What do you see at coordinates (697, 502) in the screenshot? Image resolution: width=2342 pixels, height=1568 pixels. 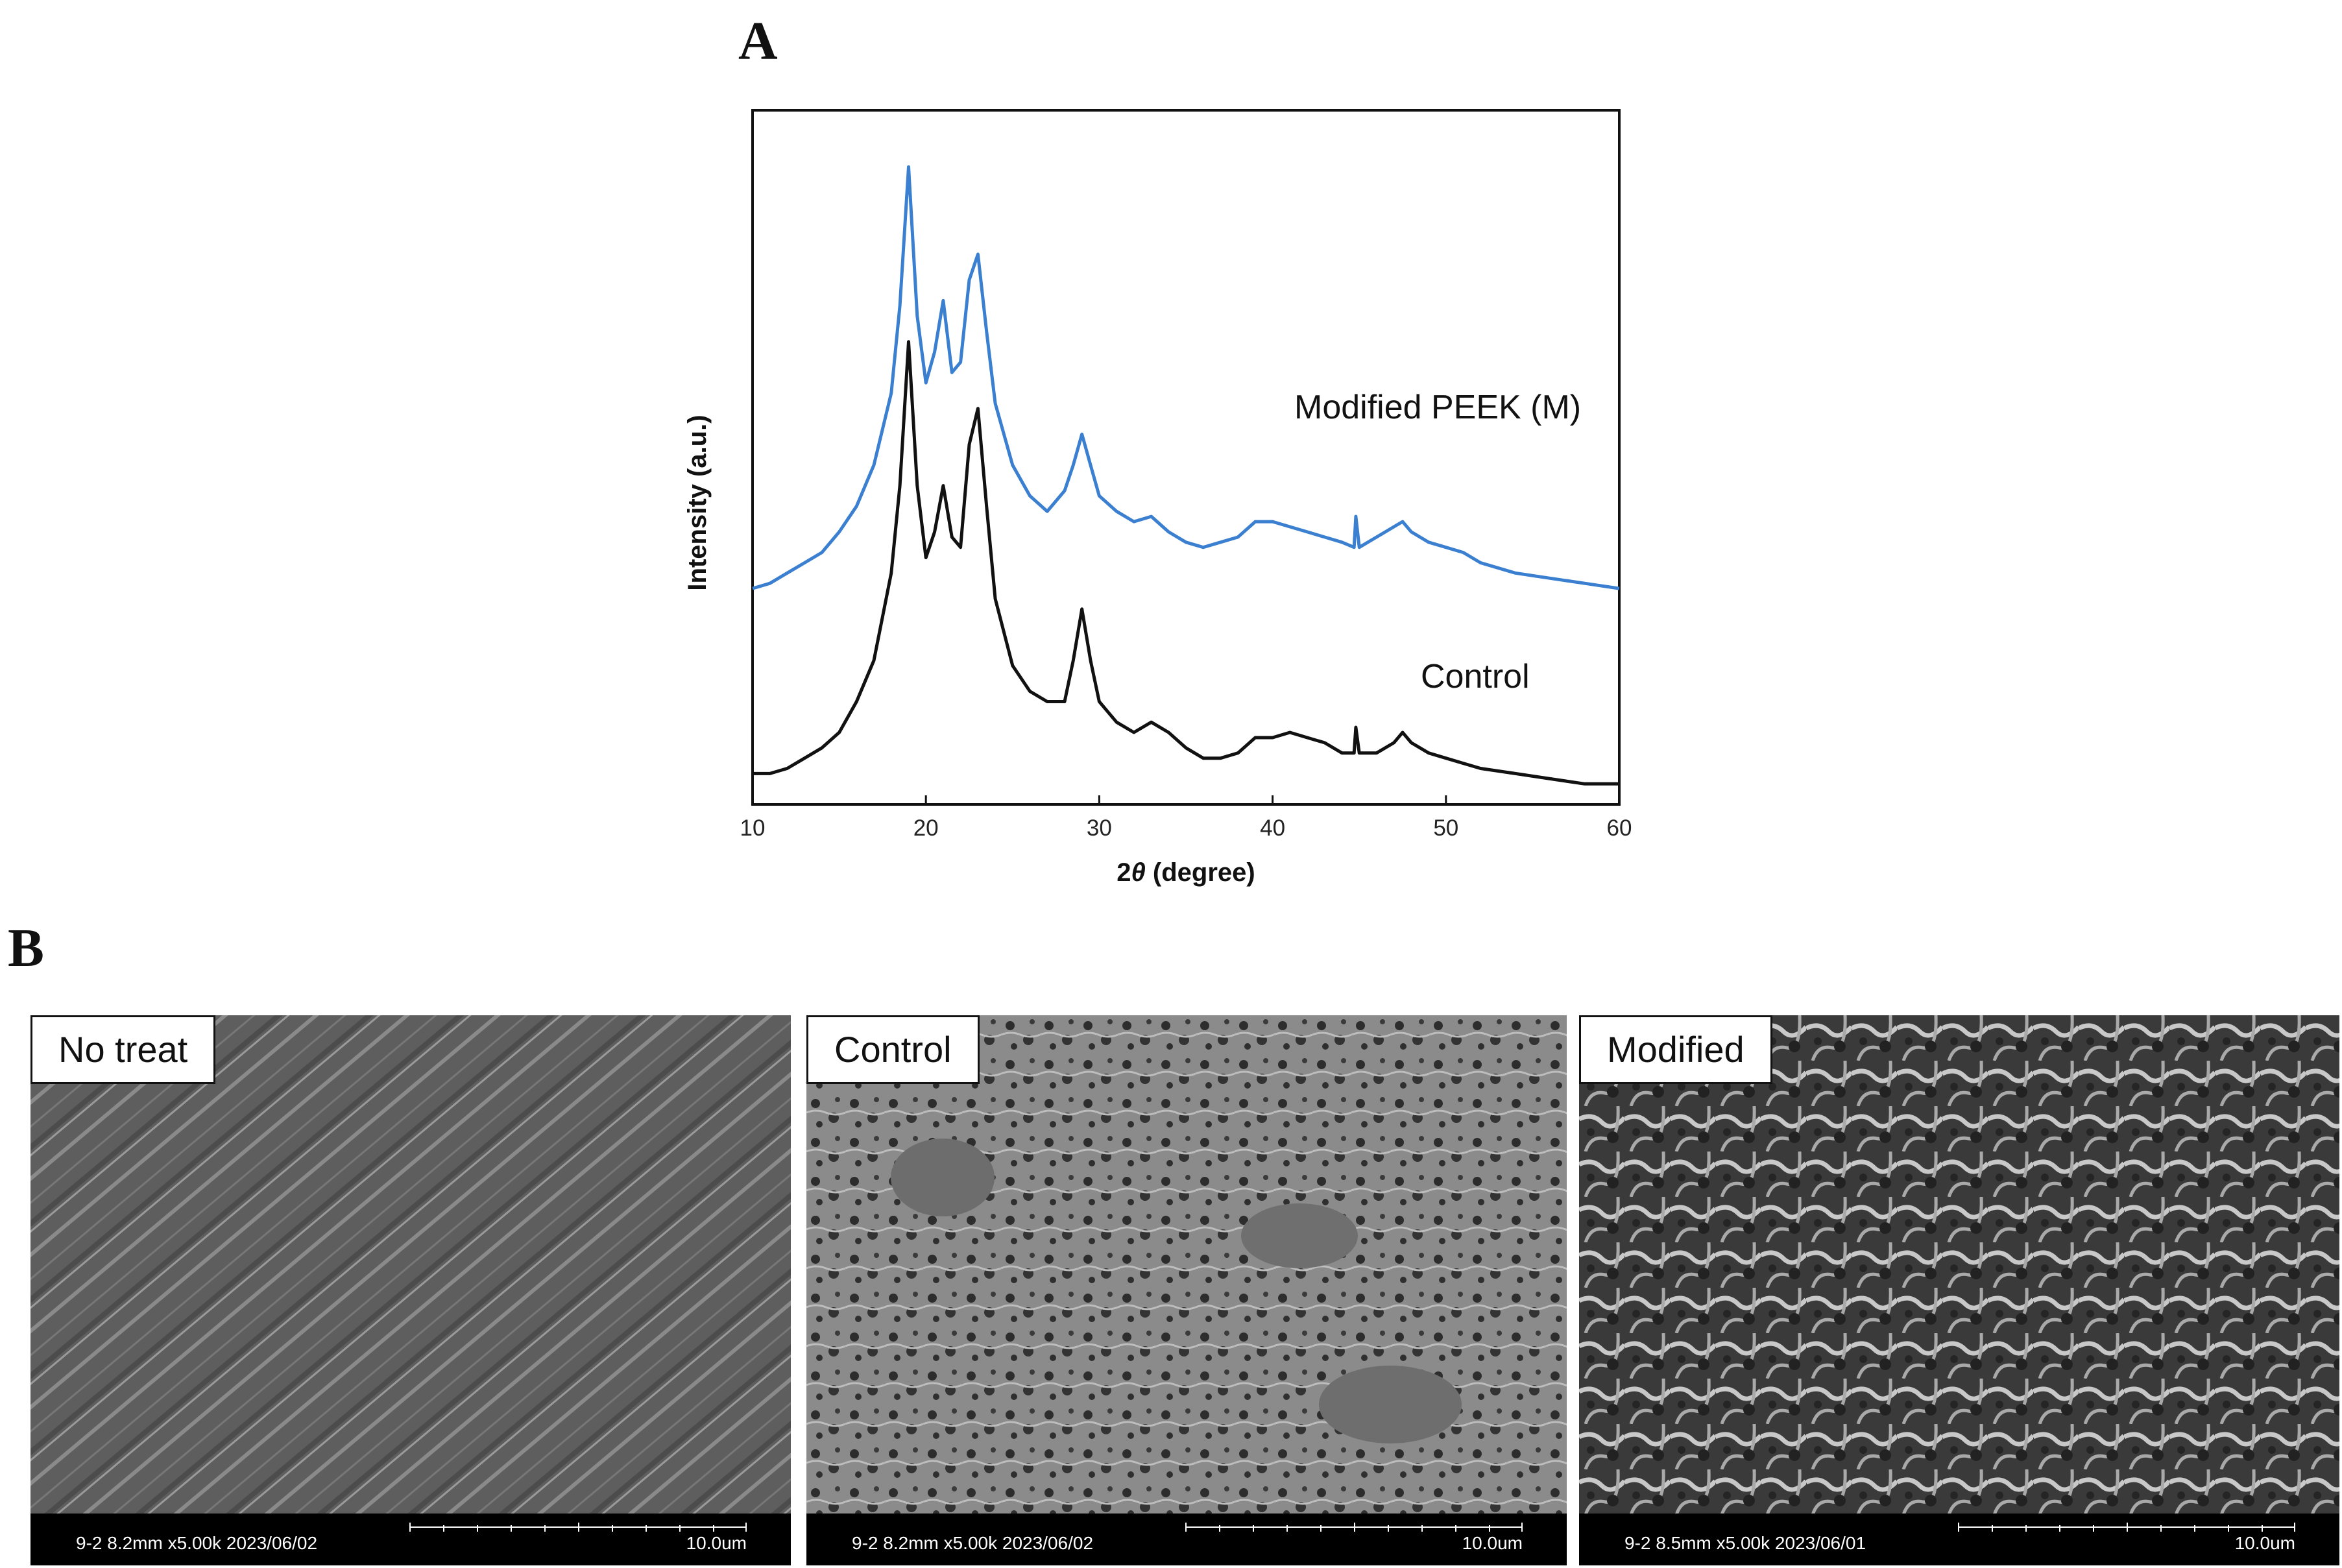 I see `y-axis-label: Intensity (a.u.)` at bounding box center [697, 502].